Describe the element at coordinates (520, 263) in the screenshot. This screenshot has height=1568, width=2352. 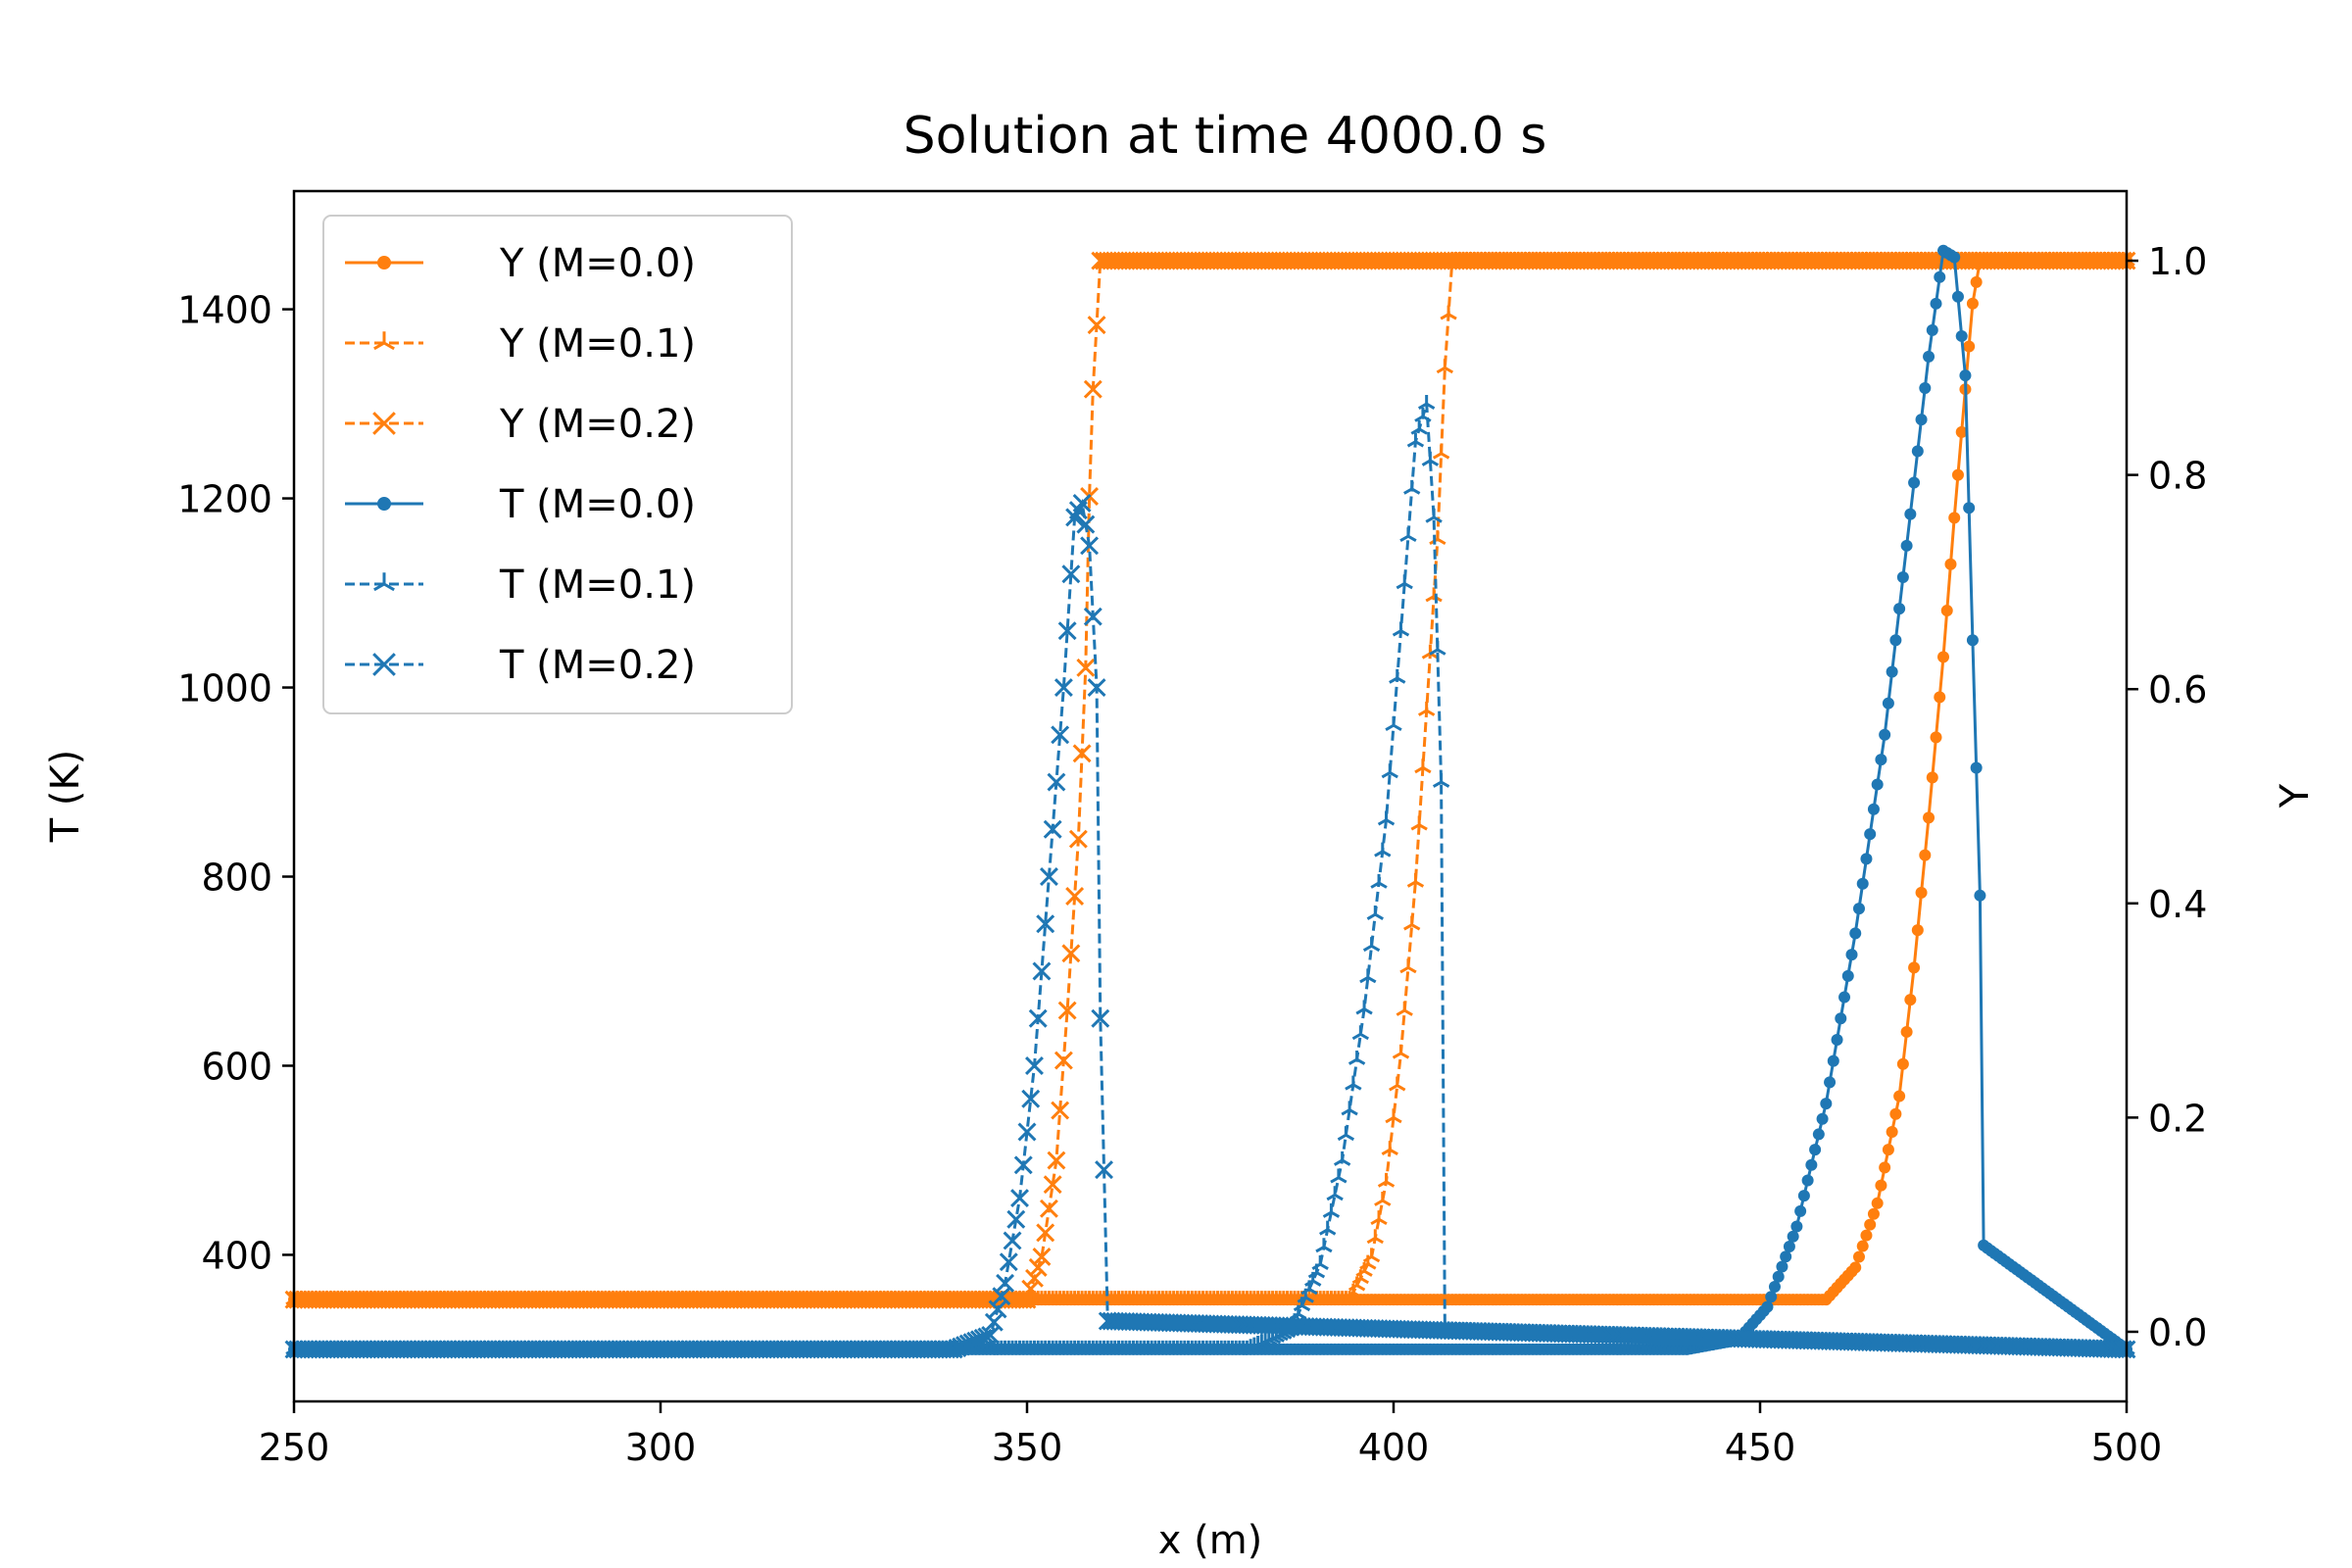
I see `legend-entry: Y (M=0.0)` at that location.